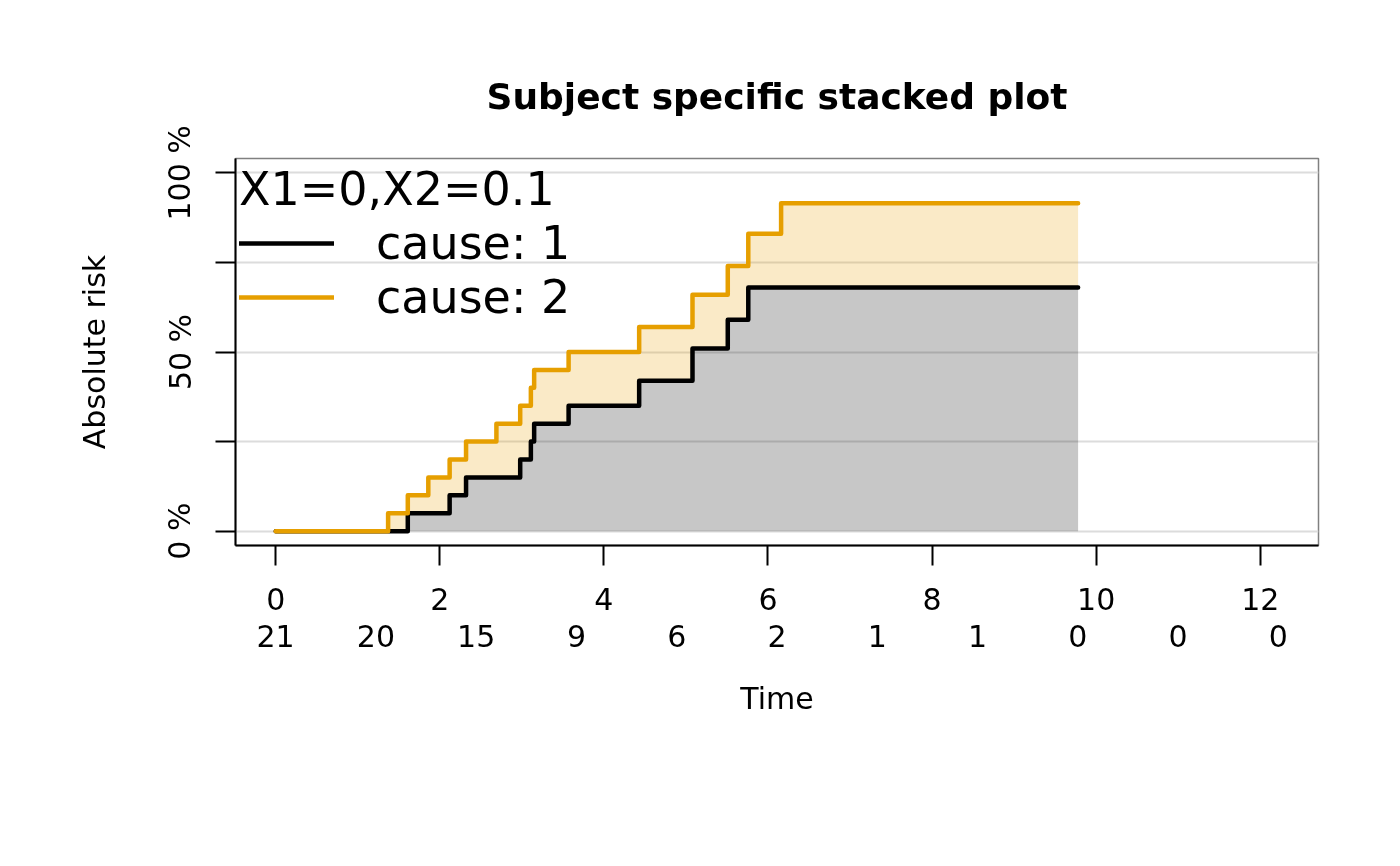 This screenshot has width=1400, height=866. What do you see at coordinates (473, 297) in the screenshot?
I see `legend-label: cause: 2` at bounding box center [473, 297].